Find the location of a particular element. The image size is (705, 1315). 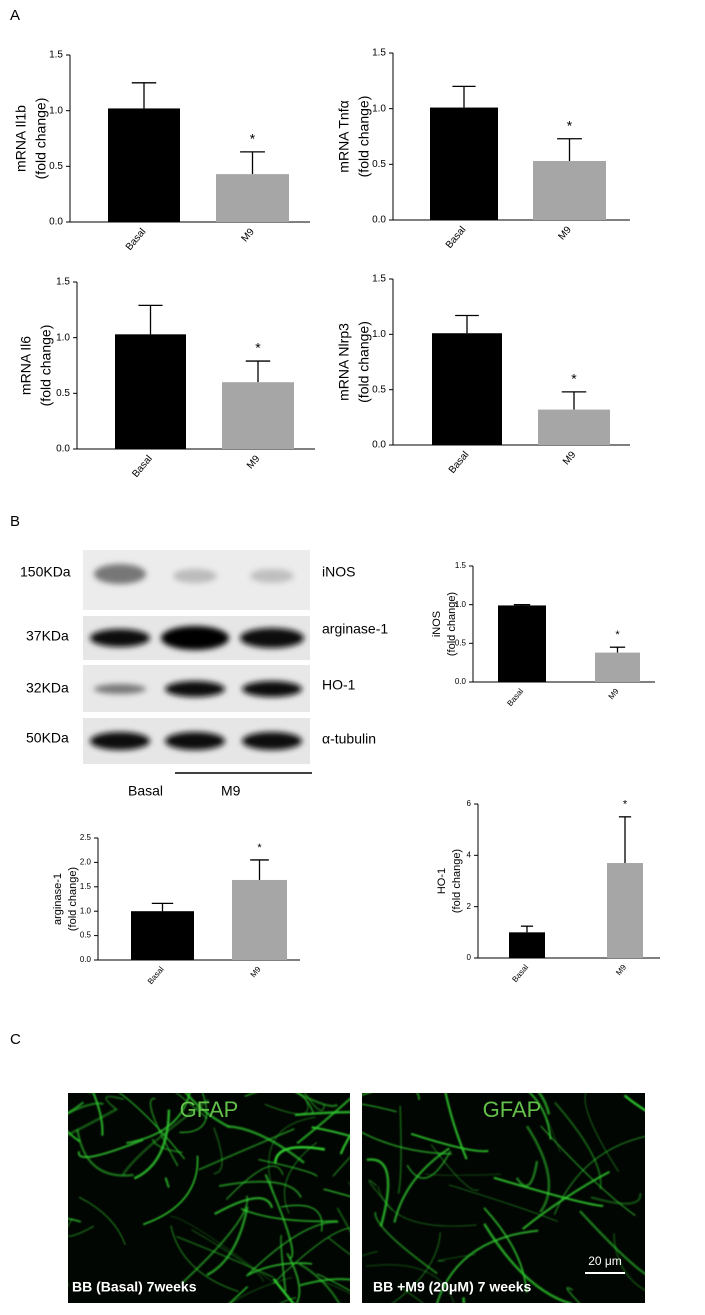

y-axis-label: mRNA Nlrp3 is located at coordinates (344, 362).